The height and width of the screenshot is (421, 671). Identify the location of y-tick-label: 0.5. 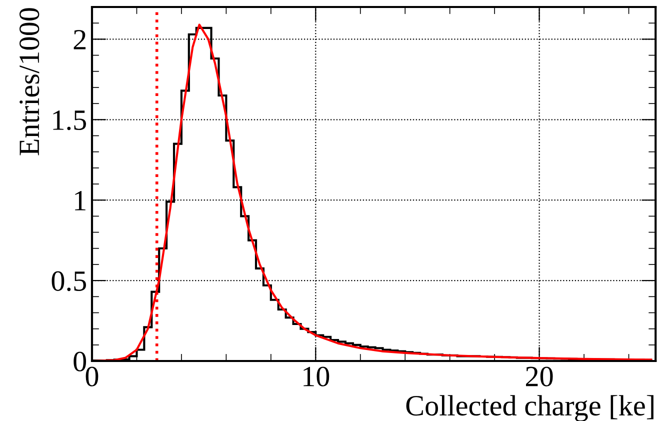
(69, 281).